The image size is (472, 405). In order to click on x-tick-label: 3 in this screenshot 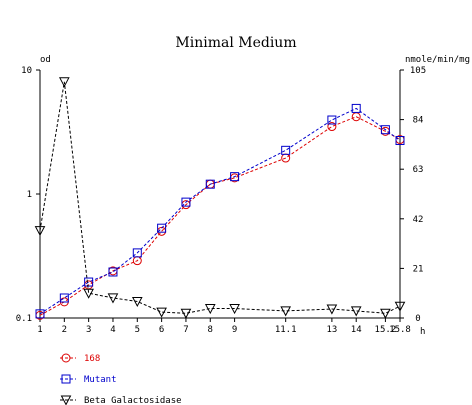, I will do `click(88, 330)`.